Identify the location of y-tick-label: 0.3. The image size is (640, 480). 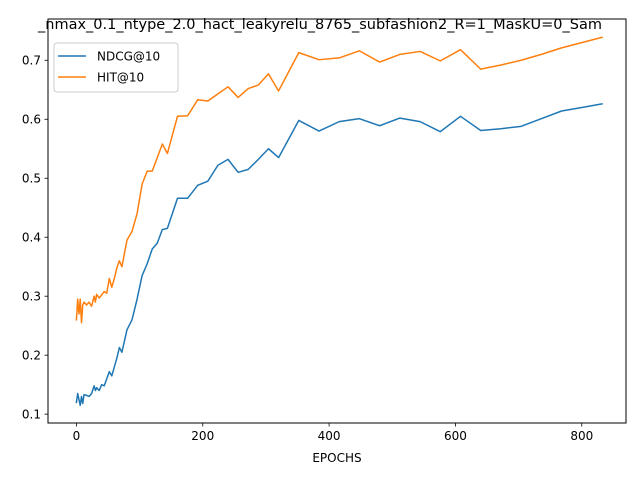
(31, 296).